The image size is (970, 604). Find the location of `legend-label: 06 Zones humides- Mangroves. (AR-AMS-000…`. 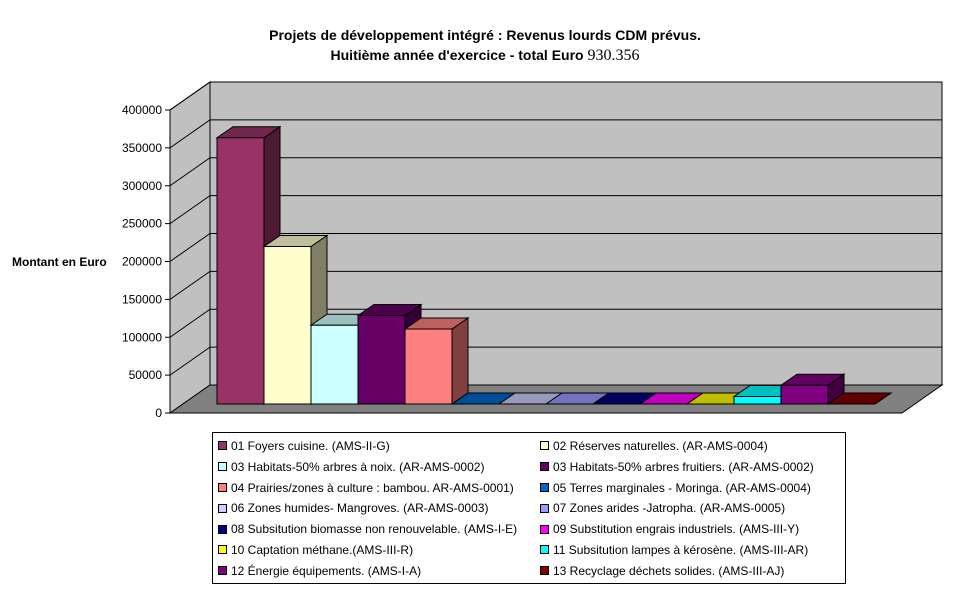

legend-label: 06 Zones humides- Mangroves. (AR-AMS-000… is located at coordinates (360, 508).